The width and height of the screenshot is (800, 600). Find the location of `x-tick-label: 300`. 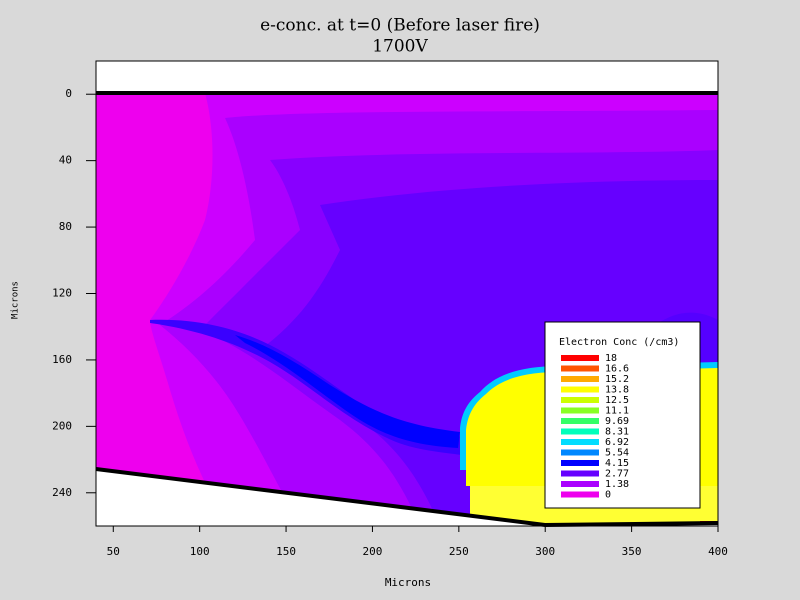

x-tick-label: 300 is located at coordinates (545, 551).